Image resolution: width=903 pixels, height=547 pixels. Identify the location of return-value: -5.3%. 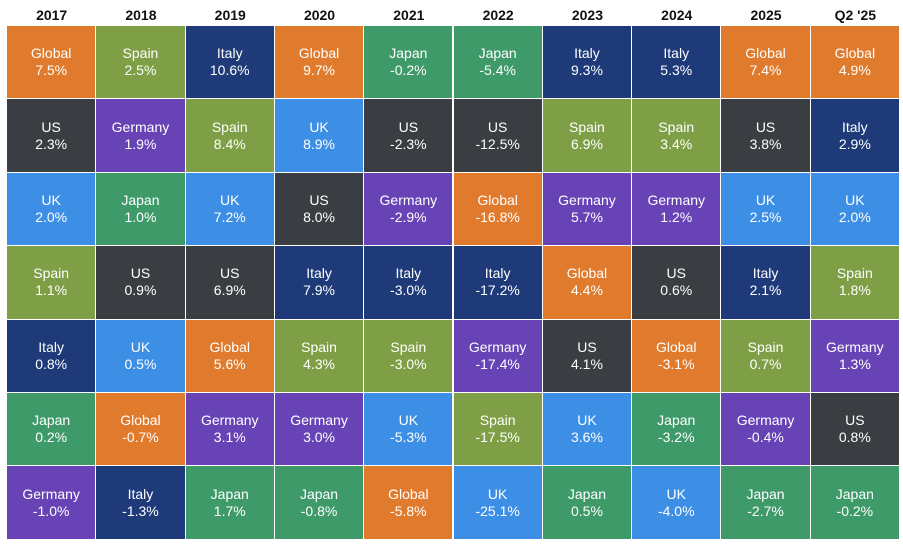
(408, 437).